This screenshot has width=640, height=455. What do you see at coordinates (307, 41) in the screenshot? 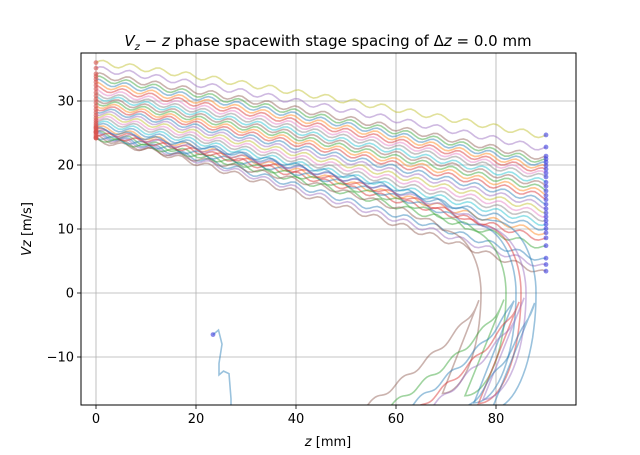
I see `title-after: phase spacewith stage spacing of Δ` at bounding box center [307, 41].